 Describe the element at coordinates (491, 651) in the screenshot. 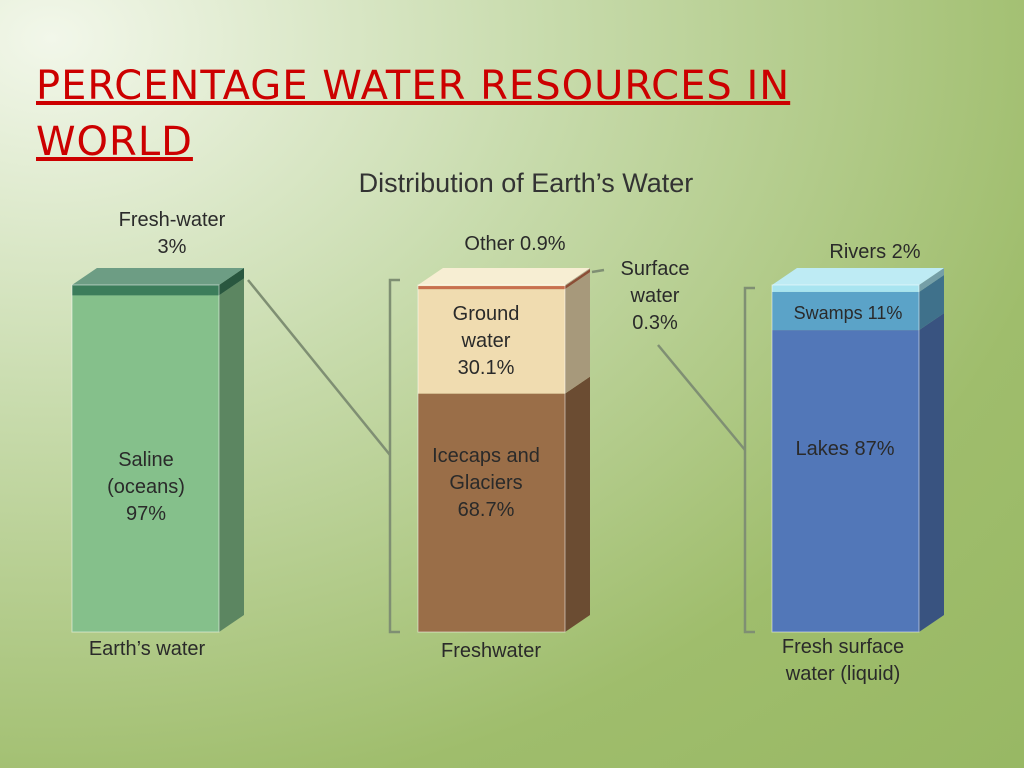

I see `x-label: Freshwater` at that location.